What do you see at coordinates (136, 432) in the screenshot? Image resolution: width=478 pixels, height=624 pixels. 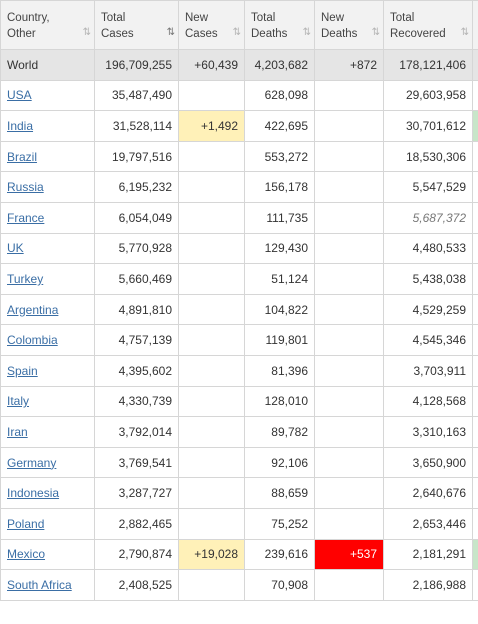 I see `total-cases: 3,792,014` at bounding box center [136, 432].